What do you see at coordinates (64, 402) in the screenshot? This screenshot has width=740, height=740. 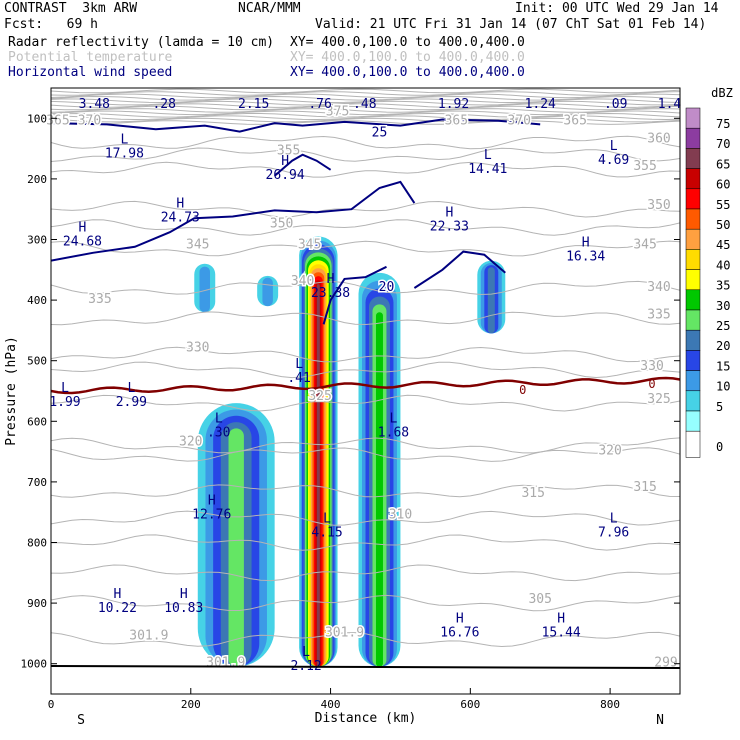 I see `extremum-value: 1.99` at bounding box center [64, 402].